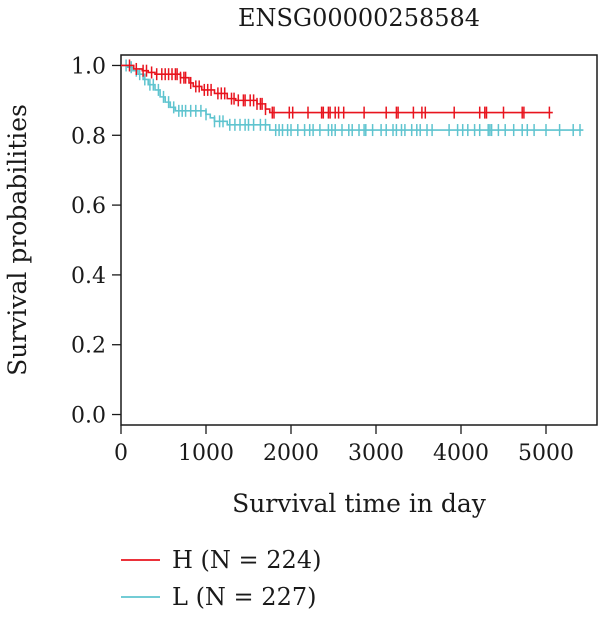  What do you see at coordinates (17, 240) in the screenshot?
I see `y-axis-label: Survival probabilities` at bounding box center [17, 240].